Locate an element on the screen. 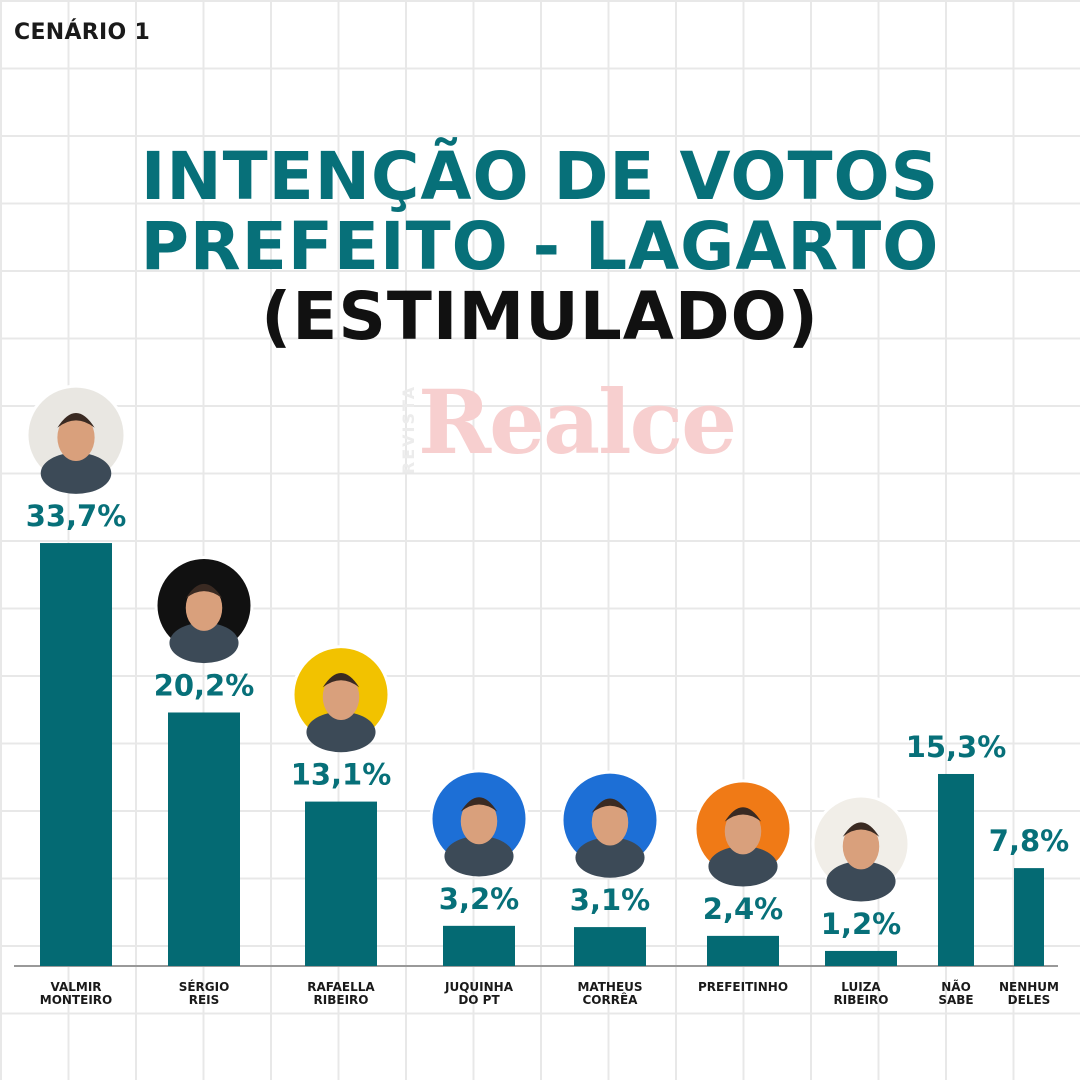 The width and height of the screenshot is (1080, 1080). category-label-6-0: LUIZA is located at coordinates (861, 987).